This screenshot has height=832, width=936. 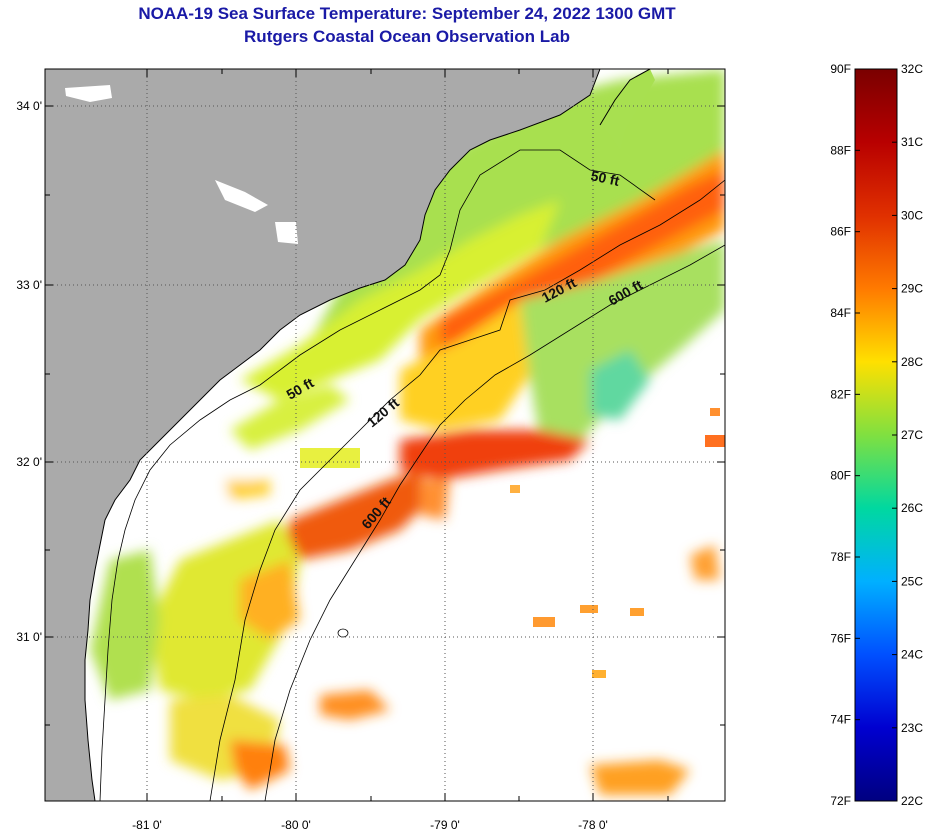 I want to click on colorbar-f-label: 80F, so click(x=840, y=476).